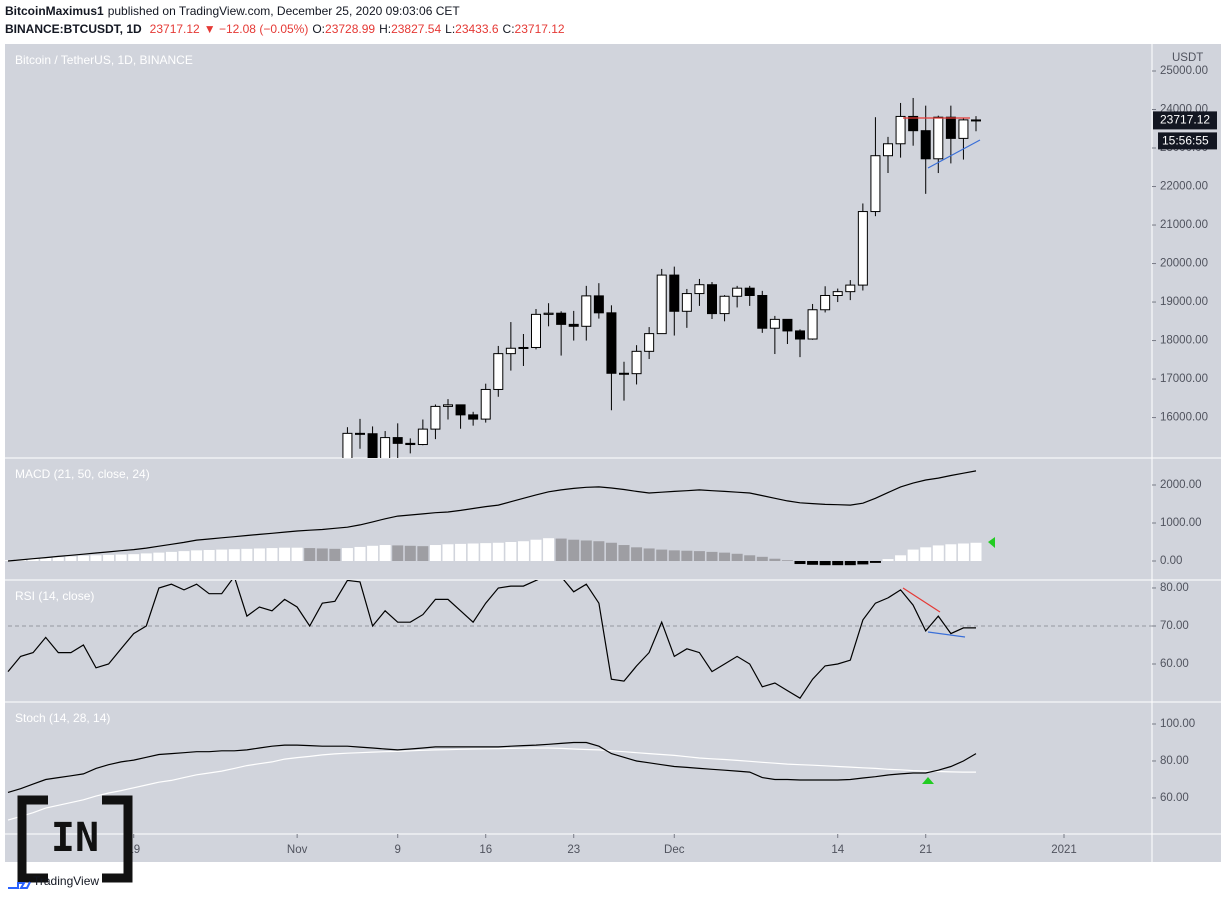 This screenshot has width=1226, height=900. I want to click on x-tick-label: 9, so click(398, 850).